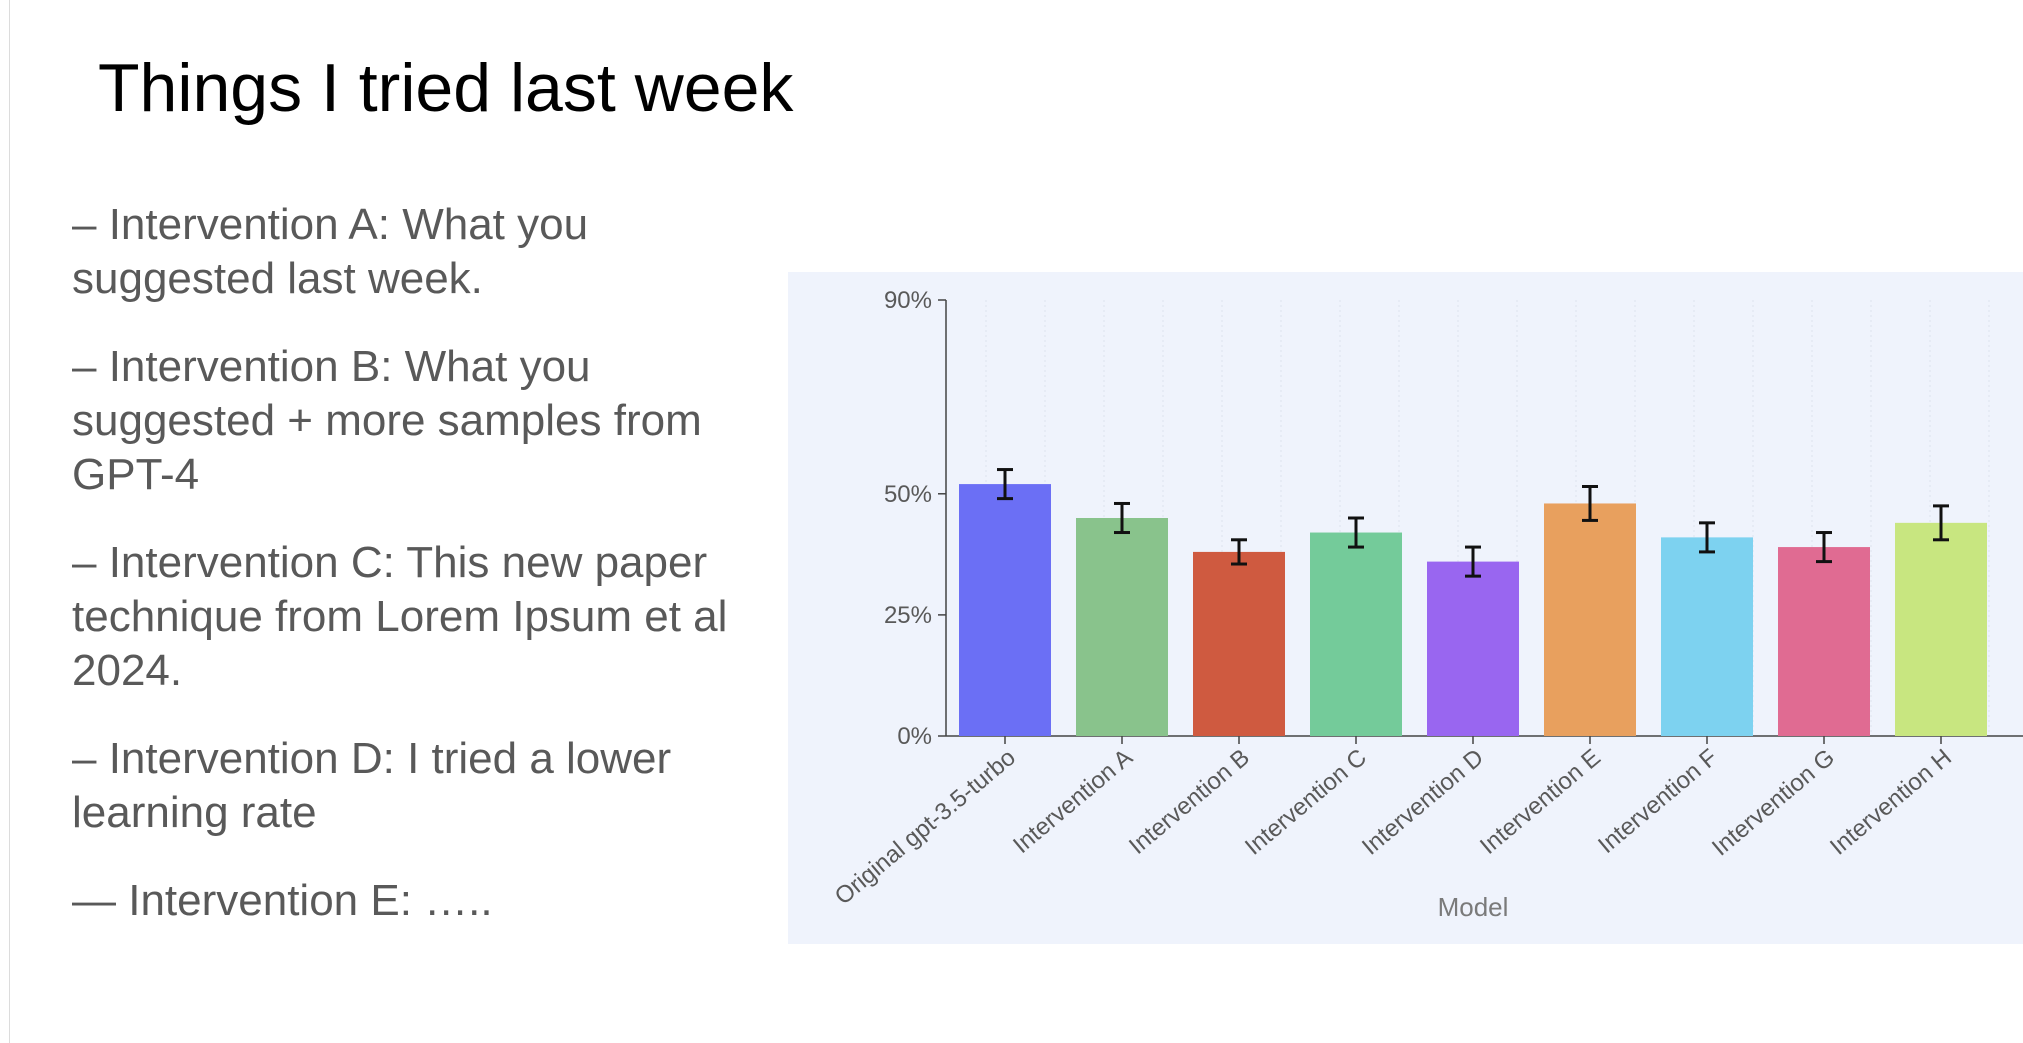 The width and height of the screenshot is (2023, 1043). Describe the element at coordinates (908, 300) in the screenshot. I see `y-tick-label: 90%` at that location.